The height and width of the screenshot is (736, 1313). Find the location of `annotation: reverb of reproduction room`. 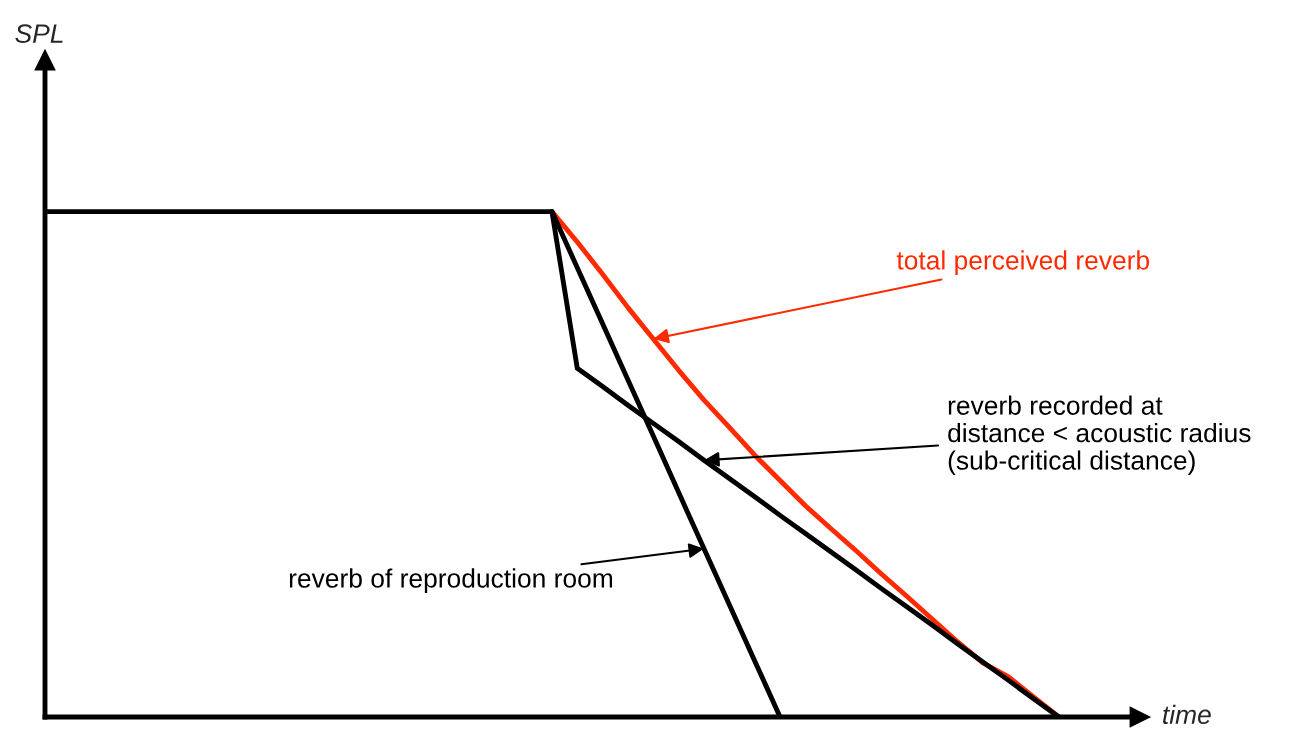

annotation: reverb of reproduction room is located at coordinates (451, 580).